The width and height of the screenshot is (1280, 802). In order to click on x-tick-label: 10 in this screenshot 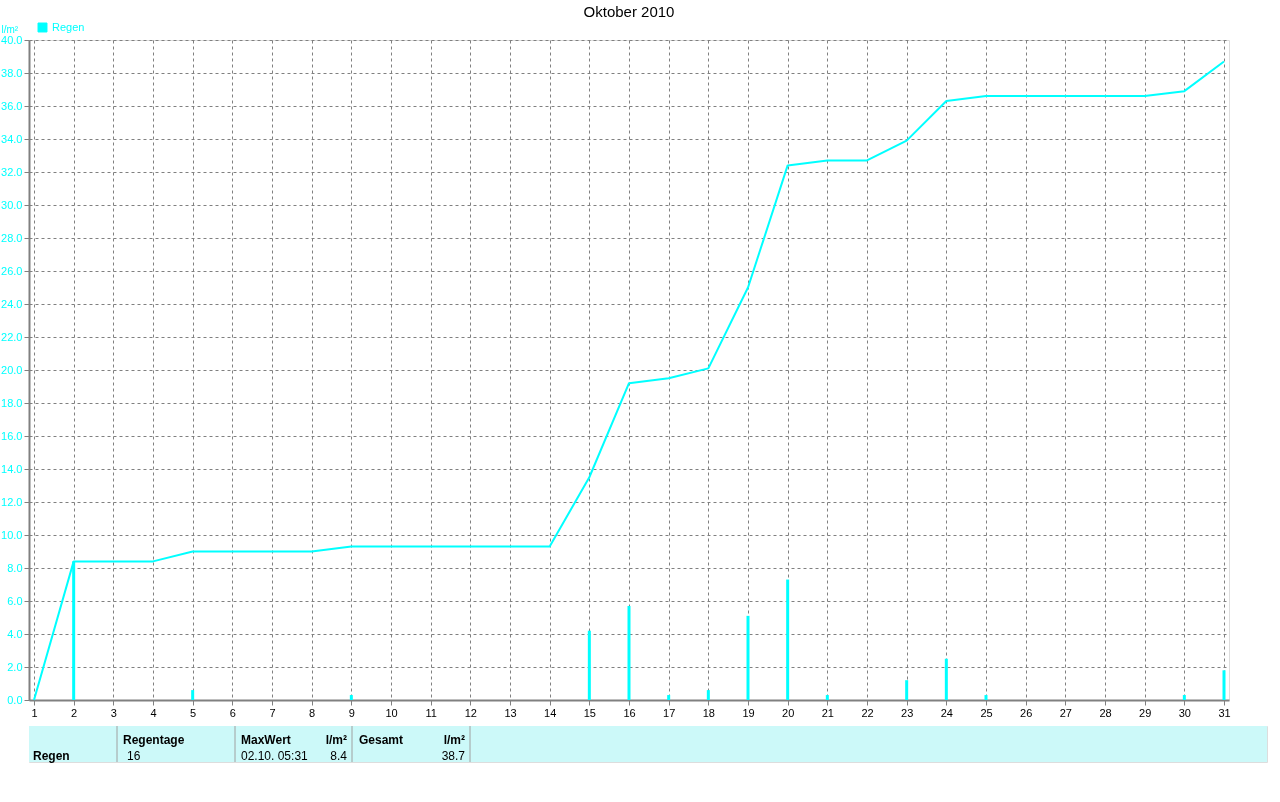, I will do `click(391, 712)`.